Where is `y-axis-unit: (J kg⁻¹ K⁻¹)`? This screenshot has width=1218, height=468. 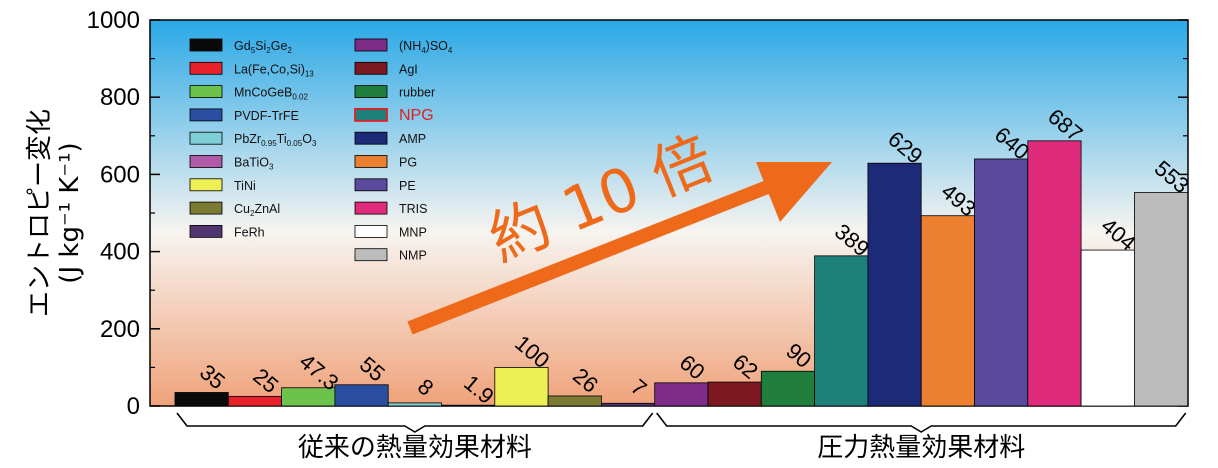 y-axis-unit: (J kg⁻¹ K⁻¹) is located at coordinates (70, 212).